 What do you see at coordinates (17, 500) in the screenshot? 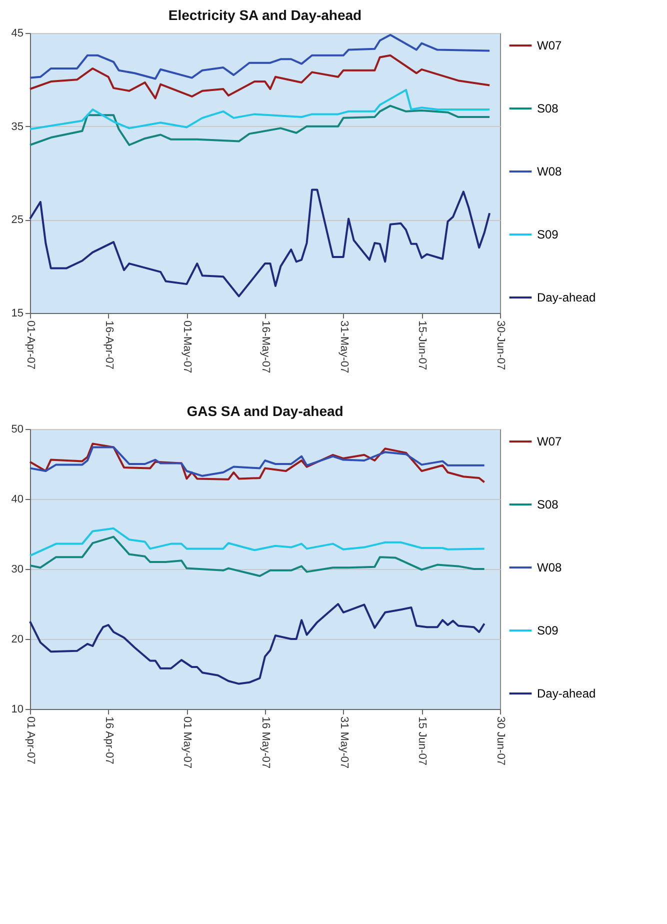
I see `y-tick-label: 40` at bounding box center [17, 500].